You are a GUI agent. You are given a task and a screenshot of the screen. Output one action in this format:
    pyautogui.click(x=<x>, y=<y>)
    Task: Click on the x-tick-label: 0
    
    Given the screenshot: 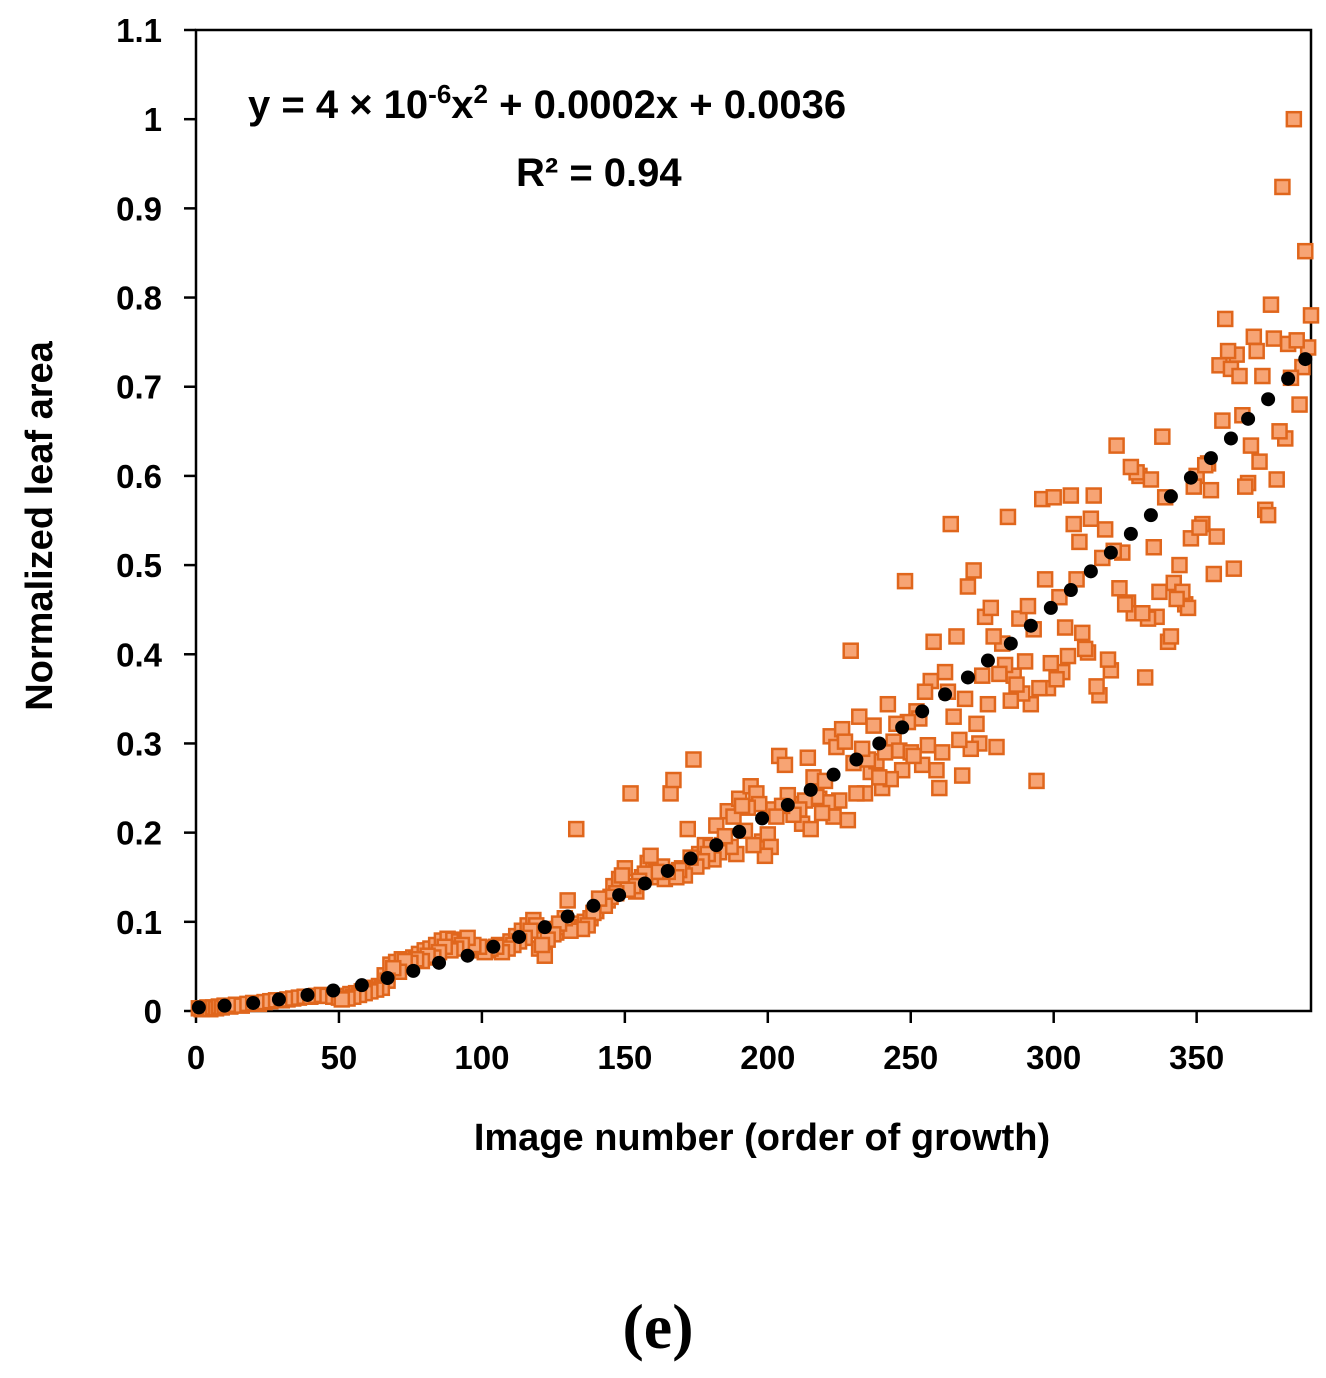 What is the action you would take?
    pyautogui.click(x=196, y=1057)
    